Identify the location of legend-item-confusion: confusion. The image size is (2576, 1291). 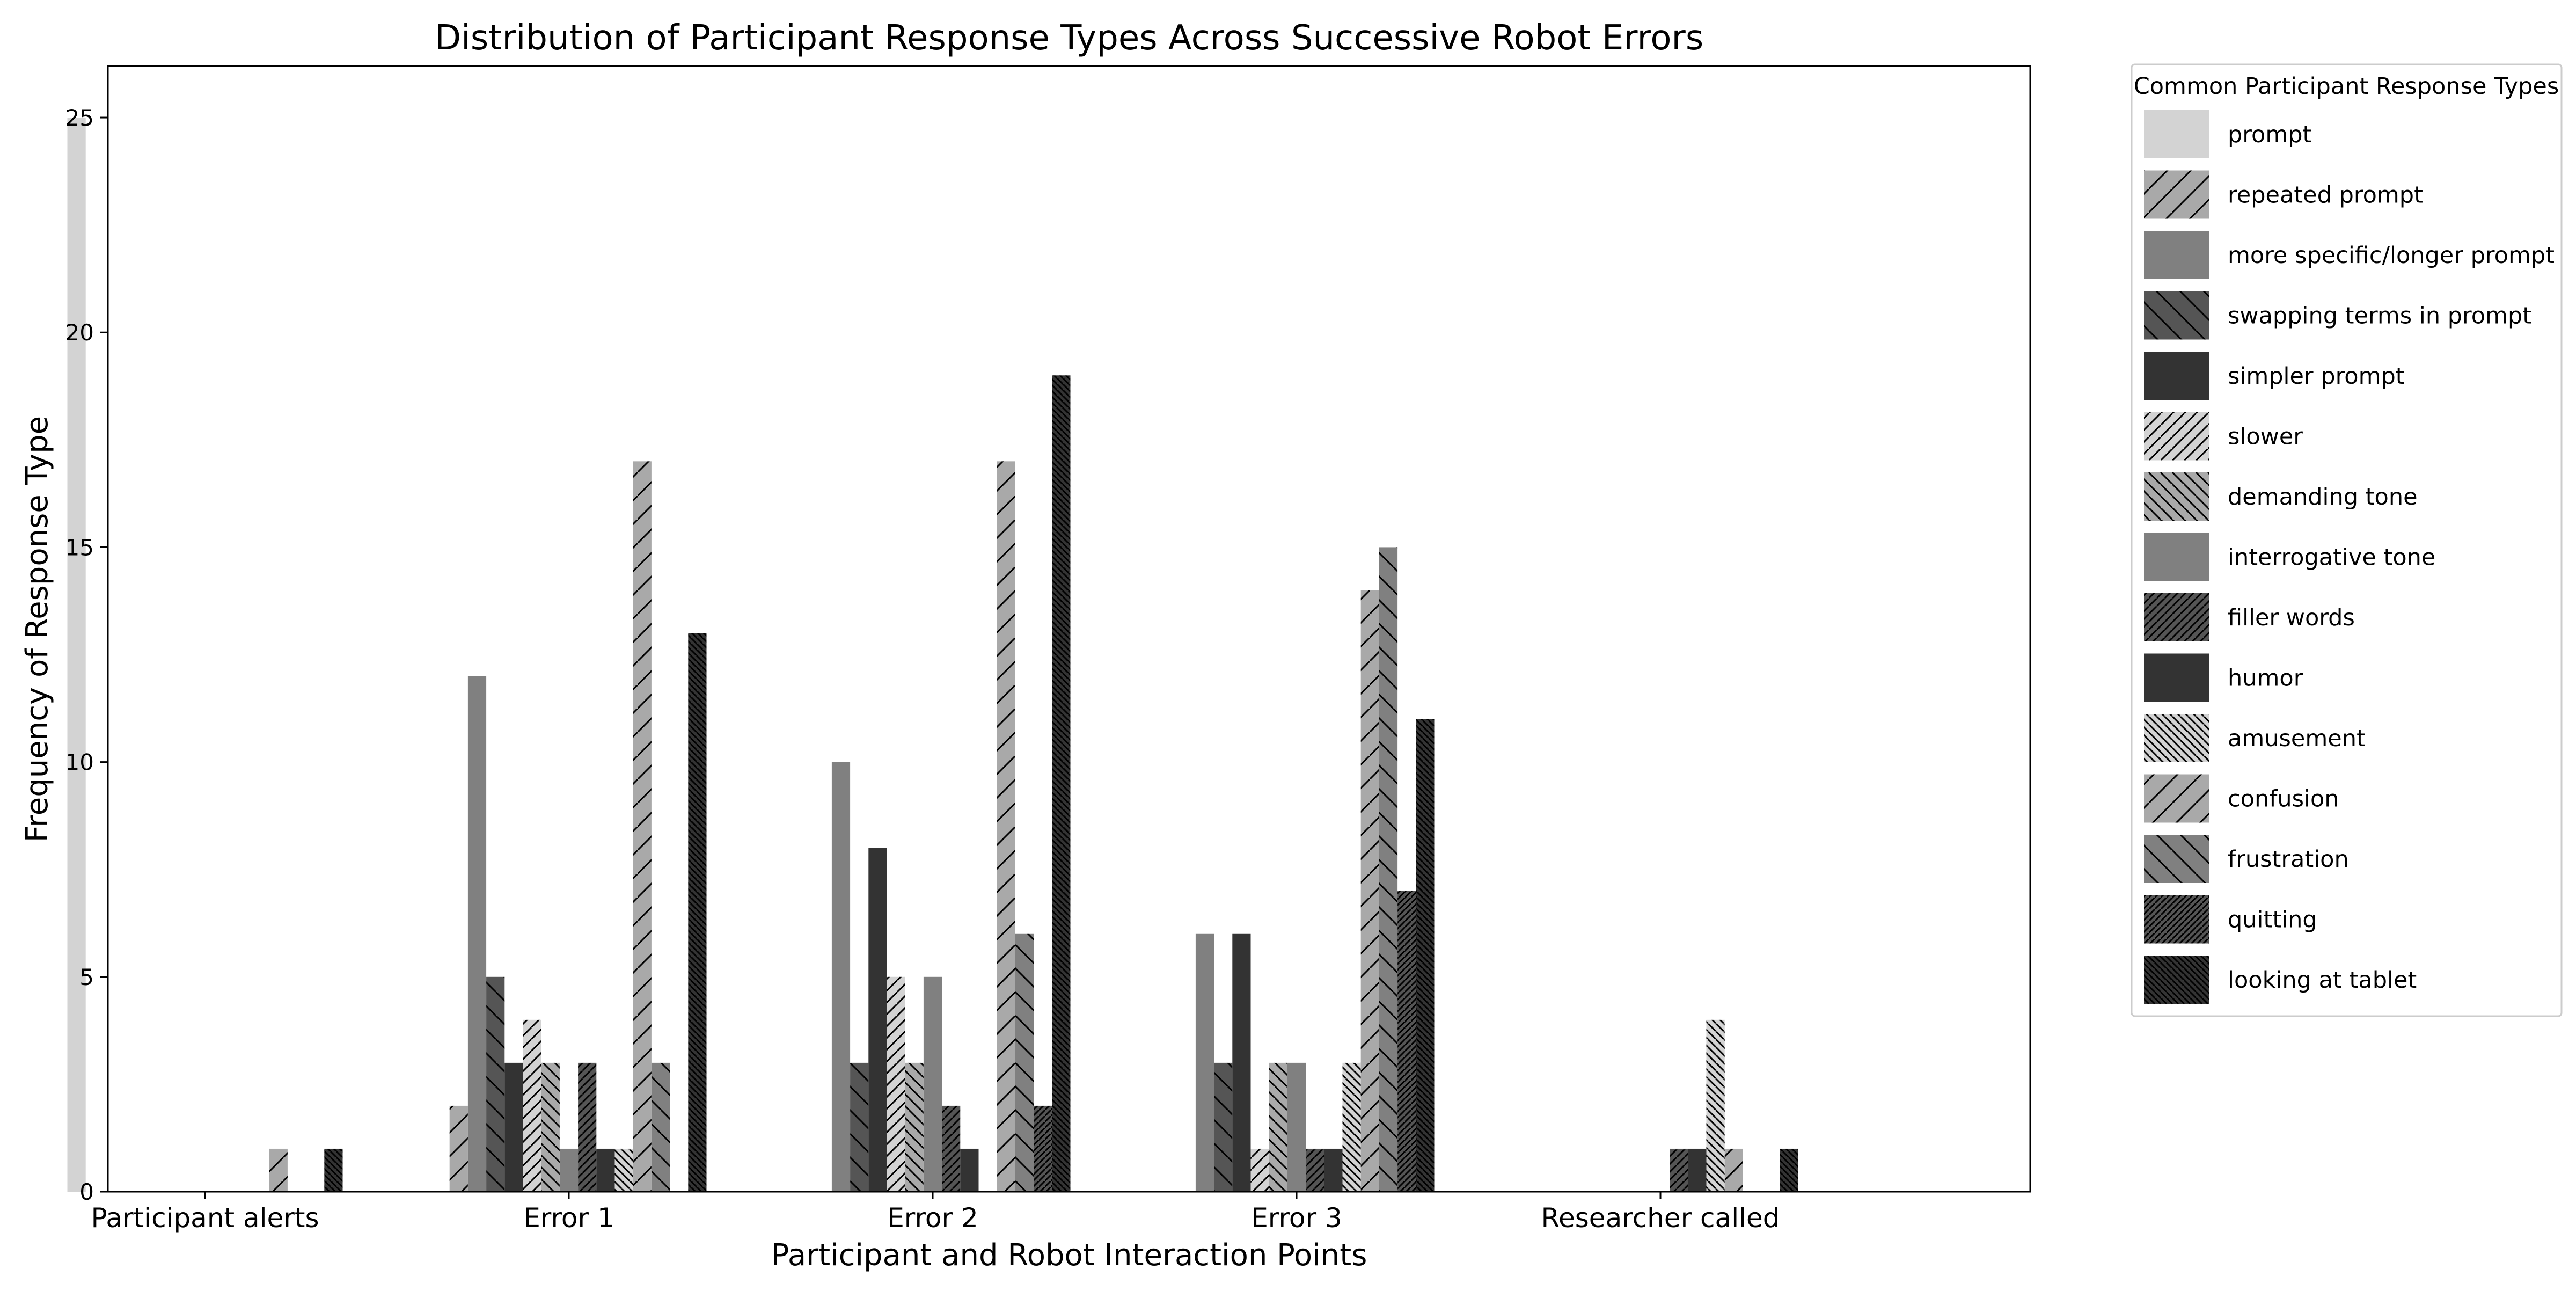
(2241, 798).